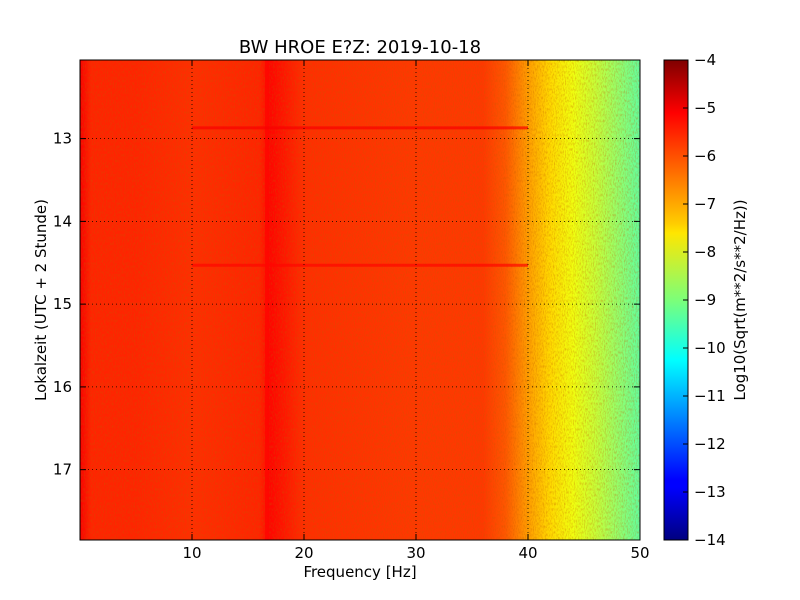 This screenshot has height=600, width=800. Describe the element at coordinates (191, 553) in the screenshot. I see `x-tick-label-0: 10` at that location.